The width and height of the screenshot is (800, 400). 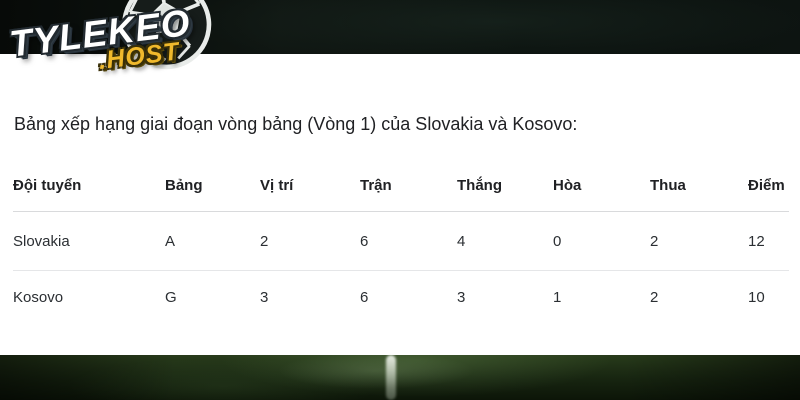 What do you see at coordinates (38, 297) in the screenshot?
I see `cell-team: Kosovo` at bounding box center [38, 297].